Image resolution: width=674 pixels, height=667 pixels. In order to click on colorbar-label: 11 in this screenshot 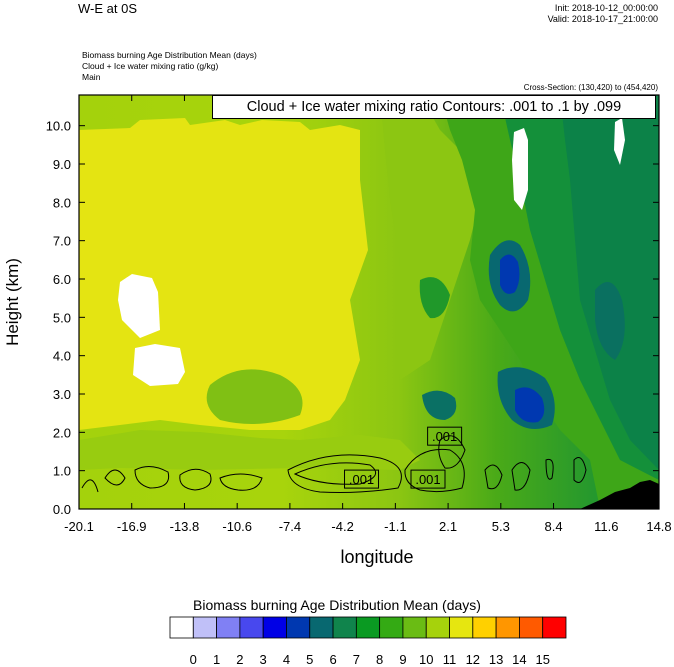, I will do `click(450, 659)`.